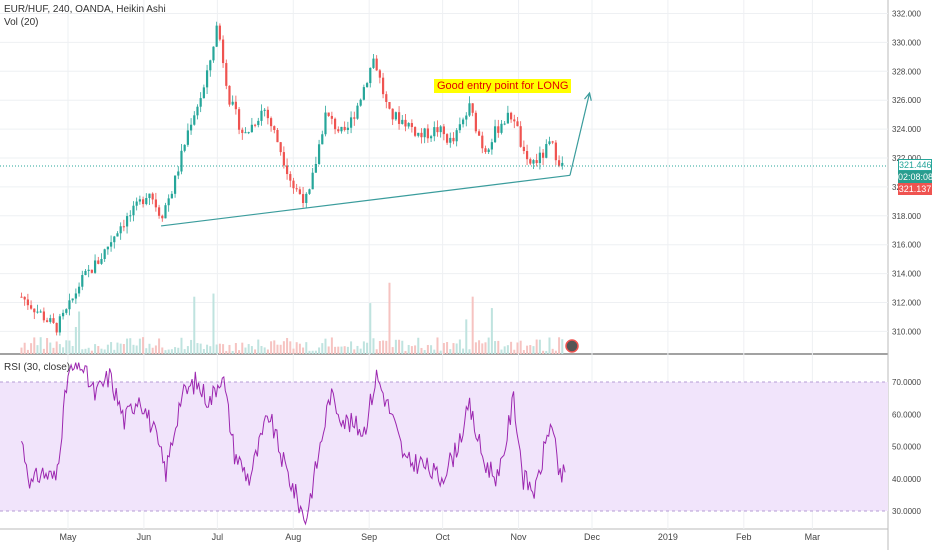 Image resolution: width=932 pixels, height=550 pixels. Describe the element at coordinates (292, 318) in the screenshot. I see `volume-bars` at that location.